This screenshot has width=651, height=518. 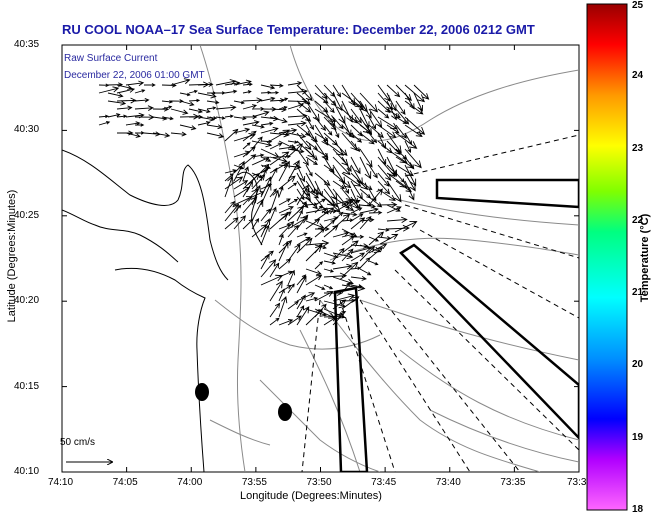 What do you see at coordinates (607, 257) in the screenshot?
I see `colorbar` at bounding box center [607, 257].